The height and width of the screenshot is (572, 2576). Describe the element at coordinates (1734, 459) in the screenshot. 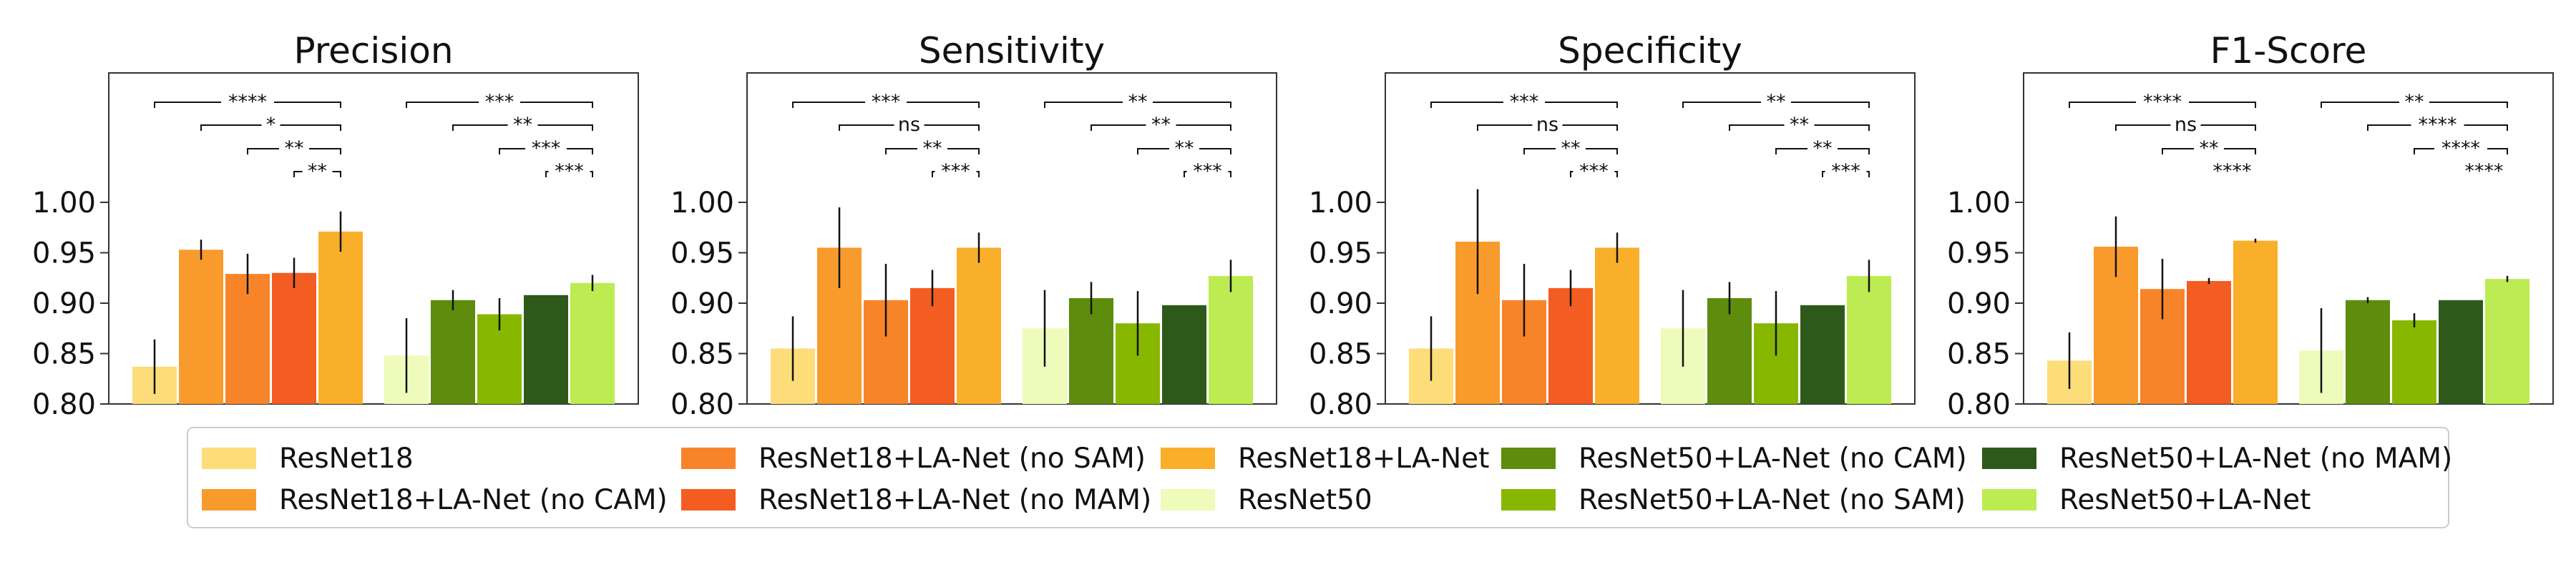

I see `legend-item: ResNet50+LA-Net (no CAM)` at that location.